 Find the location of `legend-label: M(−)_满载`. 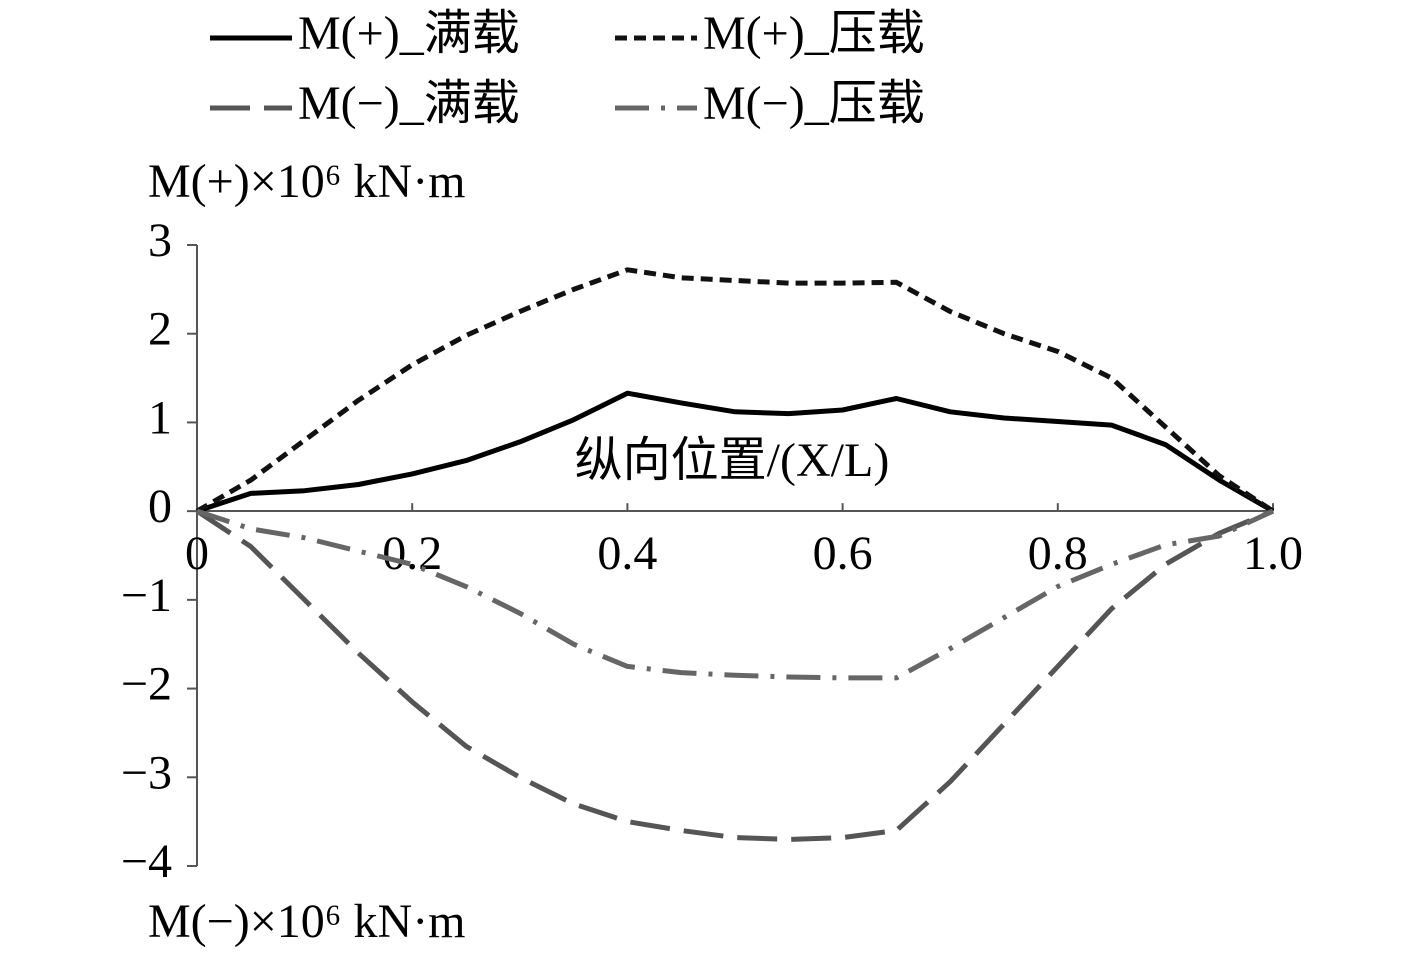

legend-label: M(−)_满载 is located at coordinates (409, 103).